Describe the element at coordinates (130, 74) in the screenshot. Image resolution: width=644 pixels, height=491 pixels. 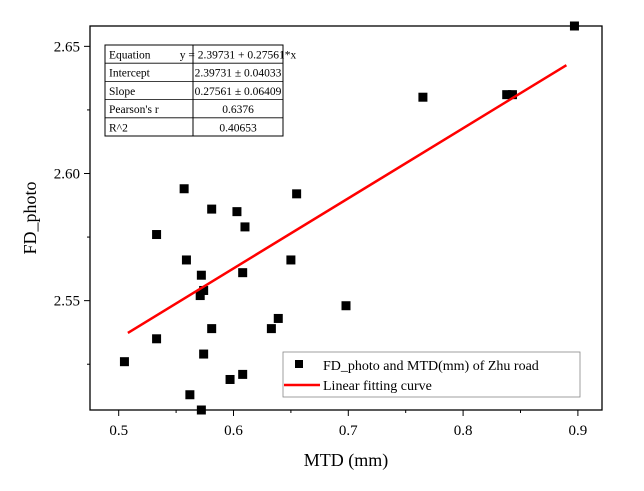
I see `table-row-label: Intercept` at that location.